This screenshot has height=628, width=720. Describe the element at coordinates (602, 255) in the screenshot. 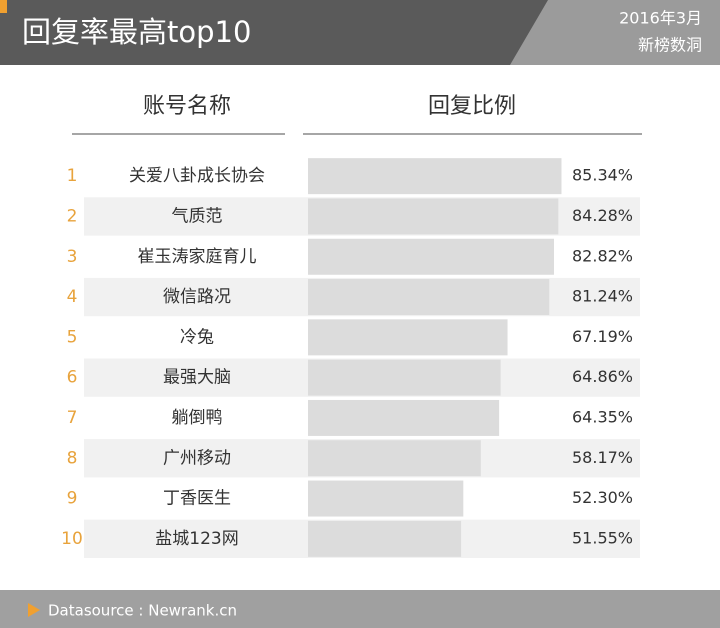

I see `value-label: 82.82%` at that location.